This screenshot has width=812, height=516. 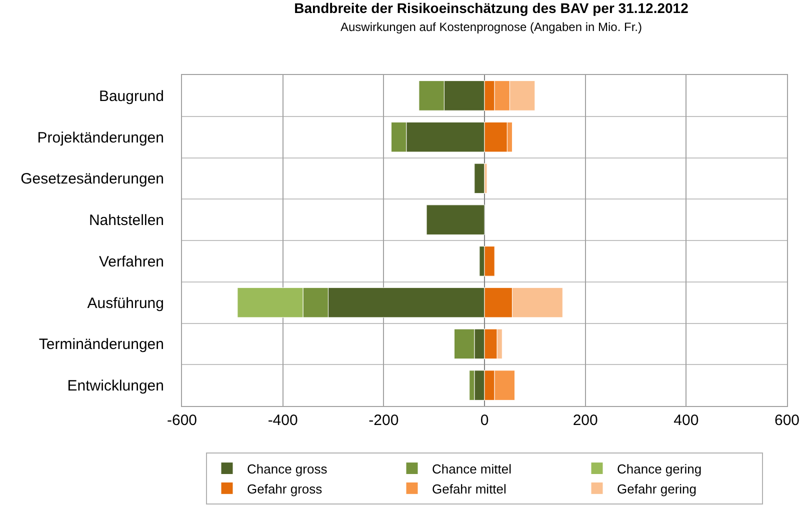 I want to click on y-tick-label: Terminänderungen, so click(x=101, y=345).